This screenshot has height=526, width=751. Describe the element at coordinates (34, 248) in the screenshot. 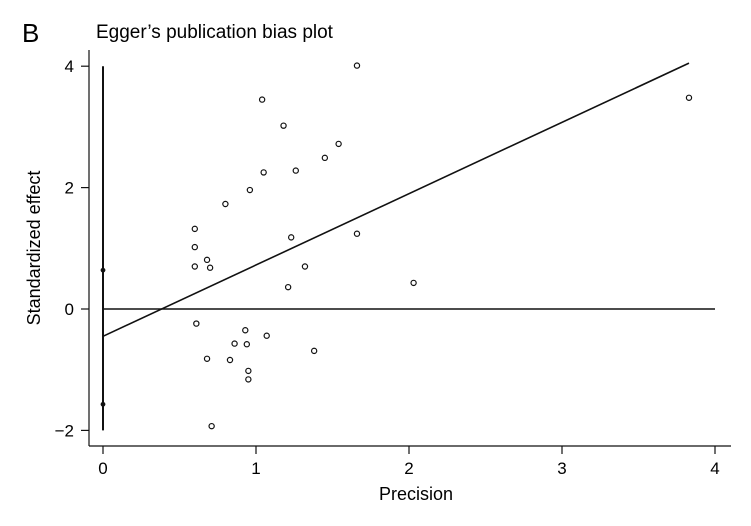

I see `y-axis-label: Standardized effect` at that location.